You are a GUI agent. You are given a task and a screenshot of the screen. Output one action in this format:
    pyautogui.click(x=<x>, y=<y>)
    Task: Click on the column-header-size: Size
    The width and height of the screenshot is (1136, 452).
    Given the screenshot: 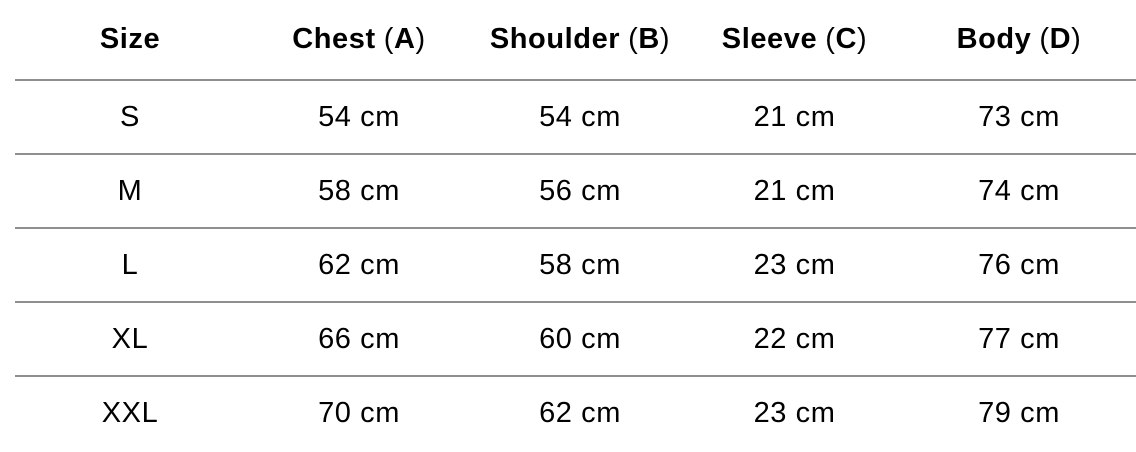 What is the action you would take?
    pyautogui.click(x=130, y=40)
    